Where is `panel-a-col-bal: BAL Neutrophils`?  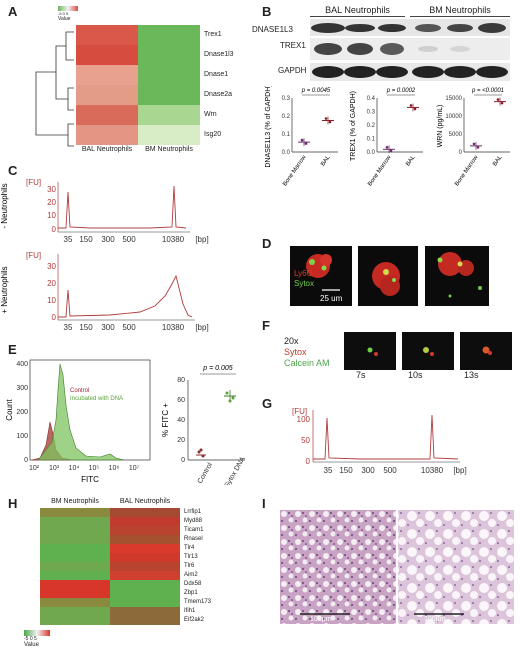 panel-a-col-bal: BAL Neutrophils is located at coordinates (107, 149).